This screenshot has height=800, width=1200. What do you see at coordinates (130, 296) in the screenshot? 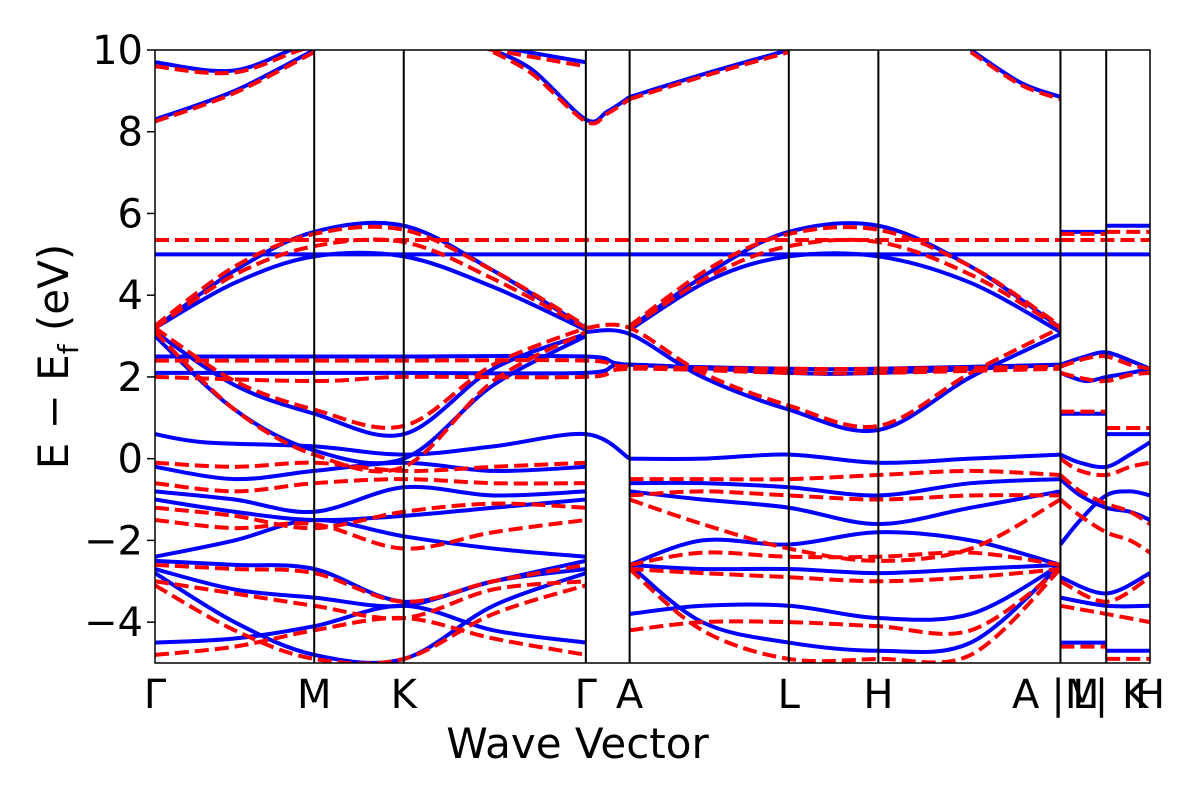
I see `y-tick-label-4: 4` at bounding box center [130, 296].